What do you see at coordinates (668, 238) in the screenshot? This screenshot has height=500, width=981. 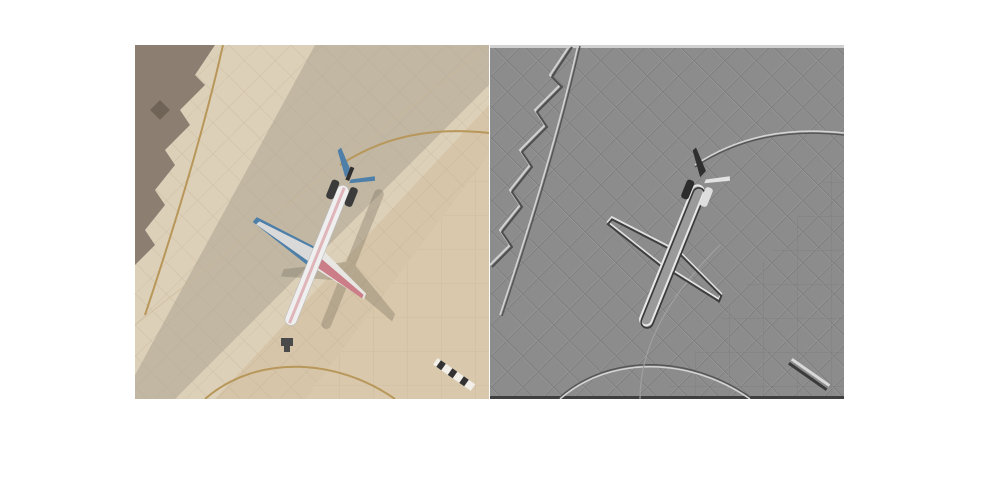 I see `airplane-emboss-icon` at bounding box center [668, 238].